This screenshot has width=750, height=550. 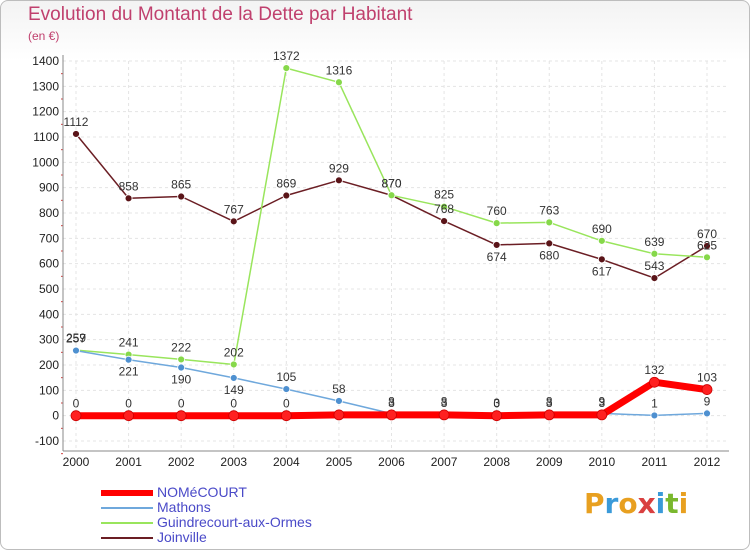 I want to click on data-point-0-2005, so click(x=339, y=415).